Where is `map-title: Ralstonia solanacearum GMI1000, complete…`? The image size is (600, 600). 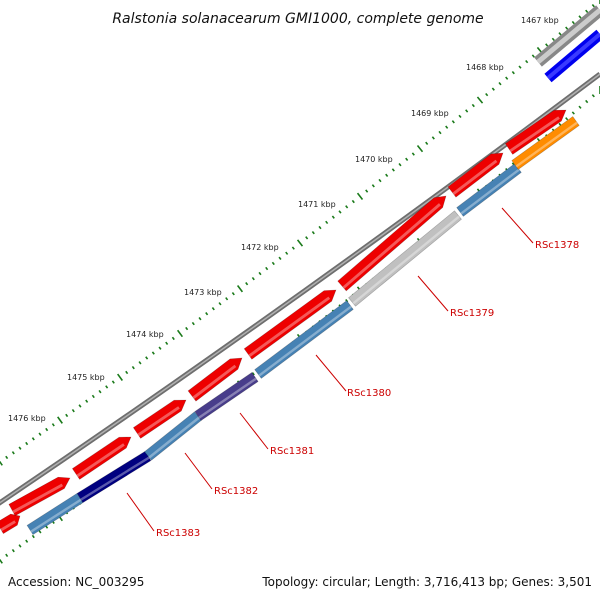
map-title: Ralstonia solanacearum GMI1000, complete… is located at coordinates (297, 19).